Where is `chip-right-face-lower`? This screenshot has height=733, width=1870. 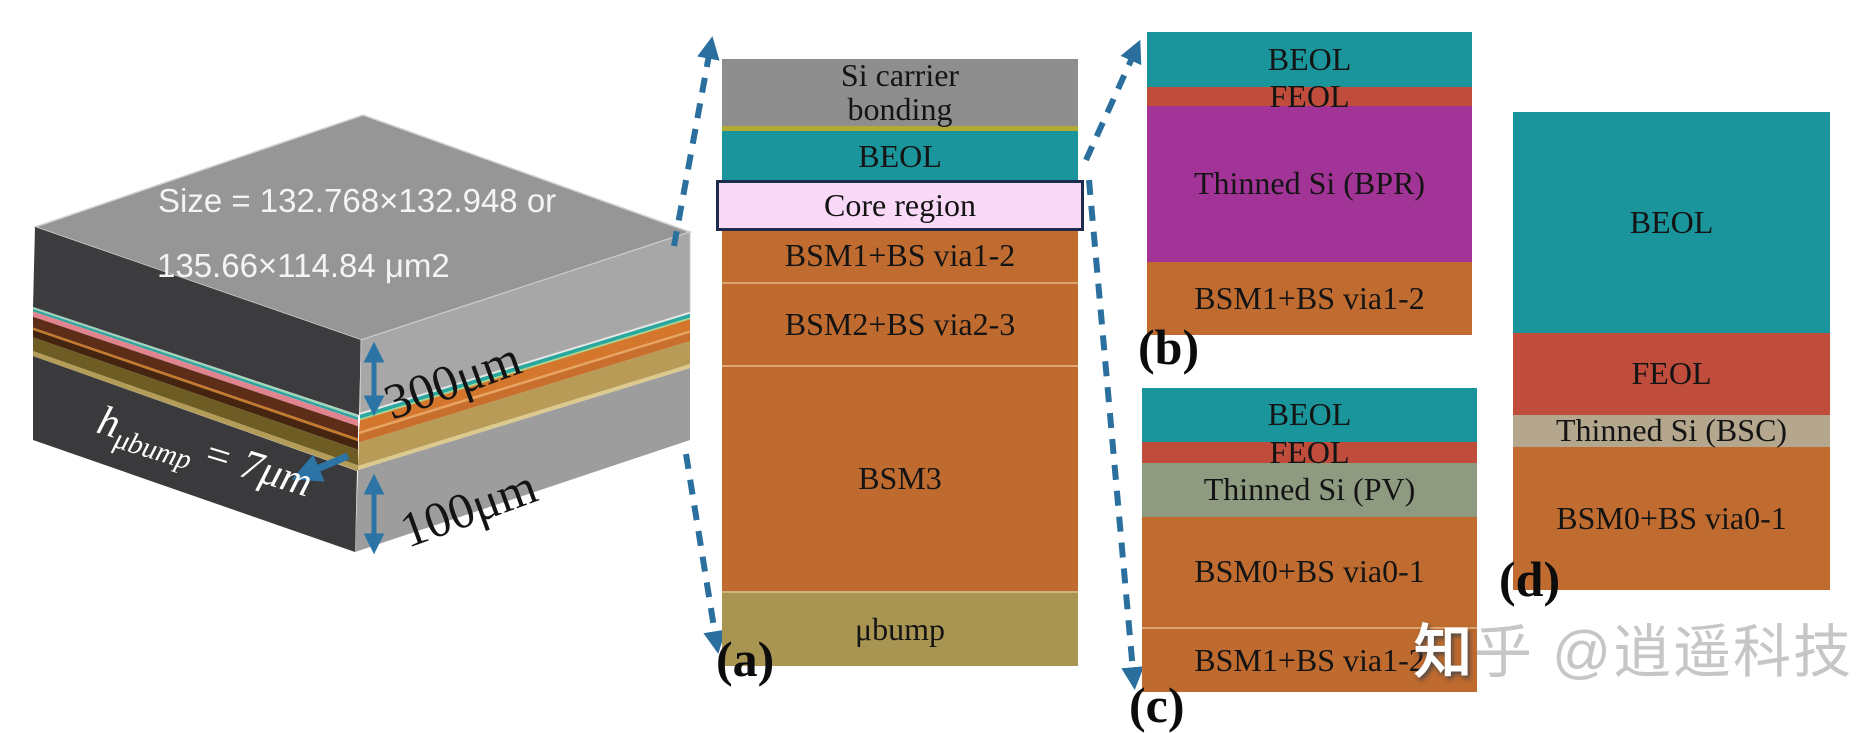 chip-right-face-lower is located at coordinates (522, 460).